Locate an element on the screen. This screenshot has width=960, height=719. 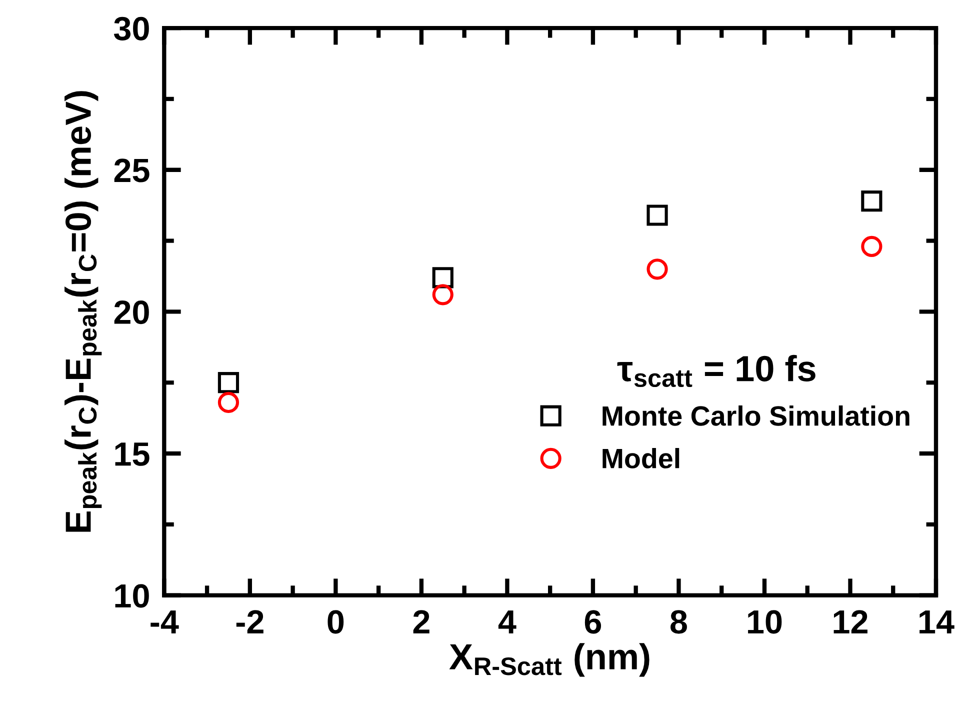
y-tick-label: 25 is located at coordinates (132, 170).